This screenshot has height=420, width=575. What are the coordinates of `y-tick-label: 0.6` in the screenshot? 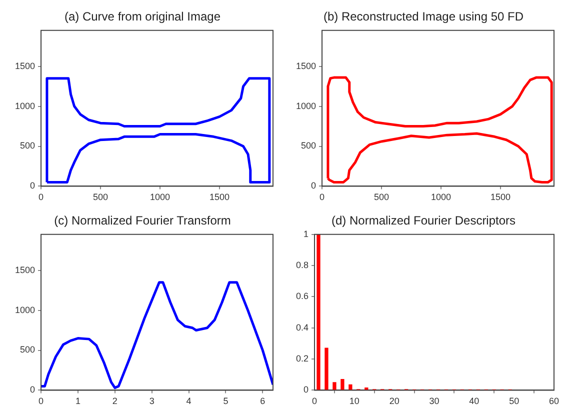 It's located at (302, 296).